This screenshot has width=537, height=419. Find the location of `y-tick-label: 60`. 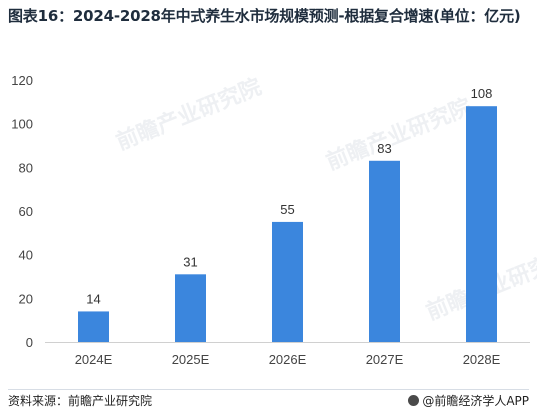

y-tick-label: 60 is located at coordinates (26, 211).